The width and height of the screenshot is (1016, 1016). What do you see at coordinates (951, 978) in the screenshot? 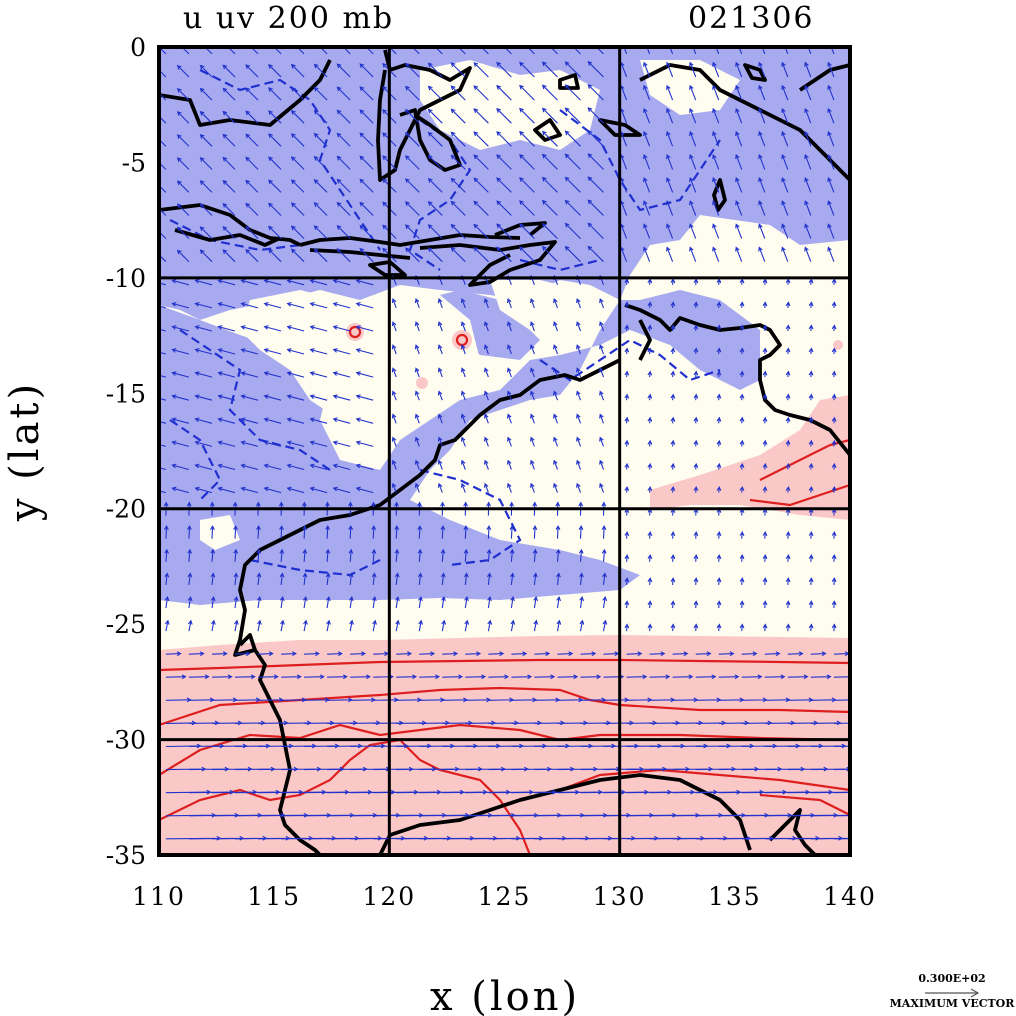
I see `reference-vector-value: 0.300E+02` at bounding box center [951, 978].